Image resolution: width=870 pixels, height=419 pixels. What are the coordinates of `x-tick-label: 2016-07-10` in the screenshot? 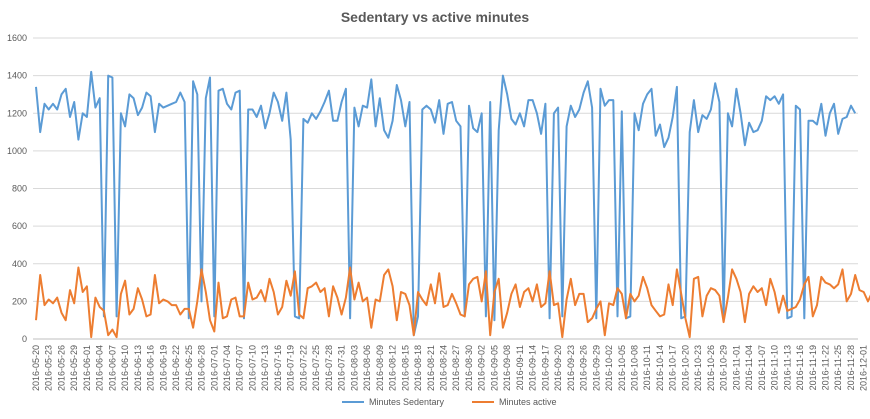 It's located at (252, 368).